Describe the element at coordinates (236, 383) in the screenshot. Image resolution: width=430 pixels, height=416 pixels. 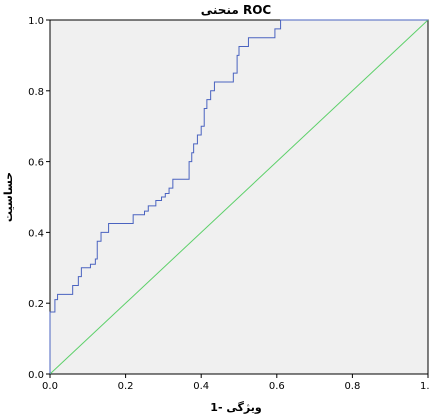
I see `x-axis: 0.0 0.2 0.4 0.6 0.8 1.0` at that location.